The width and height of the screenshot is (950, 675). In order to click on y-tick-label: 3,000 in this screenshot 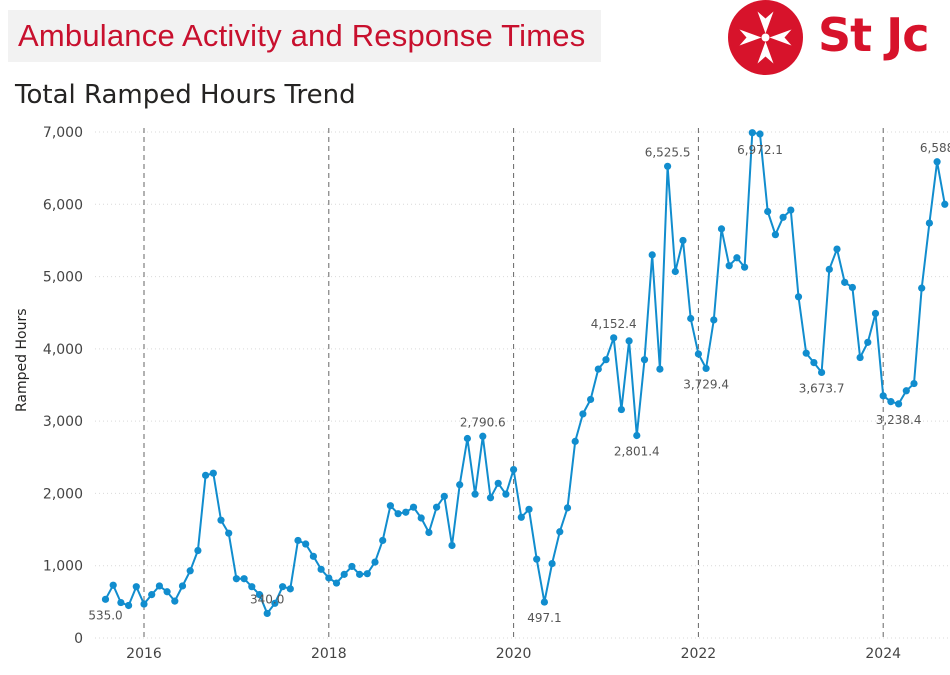, I will do `click(63, 422)`.